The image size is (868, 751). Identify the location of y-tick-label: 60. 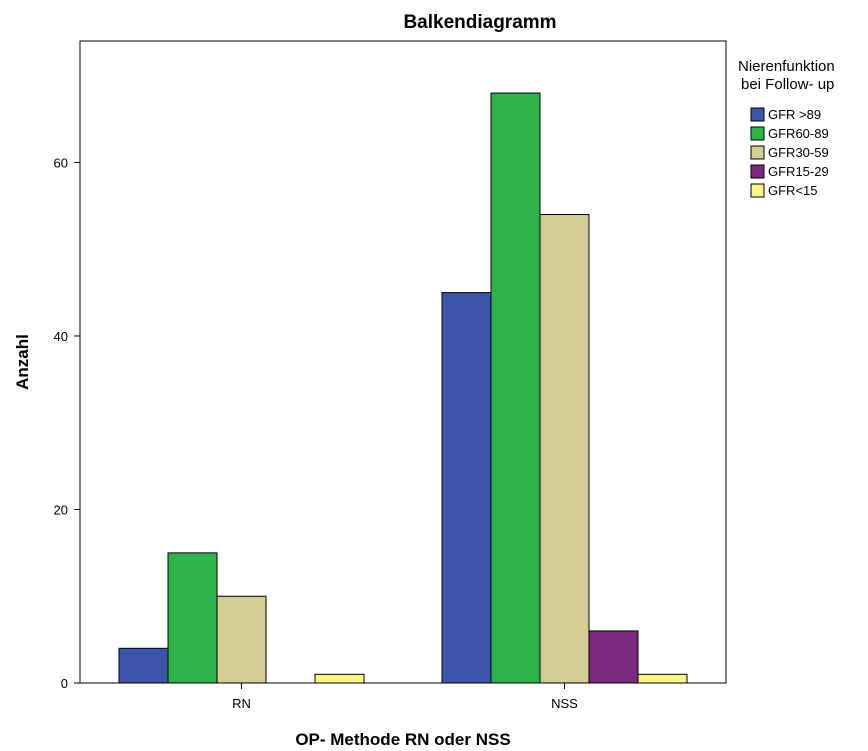
(61, 162).